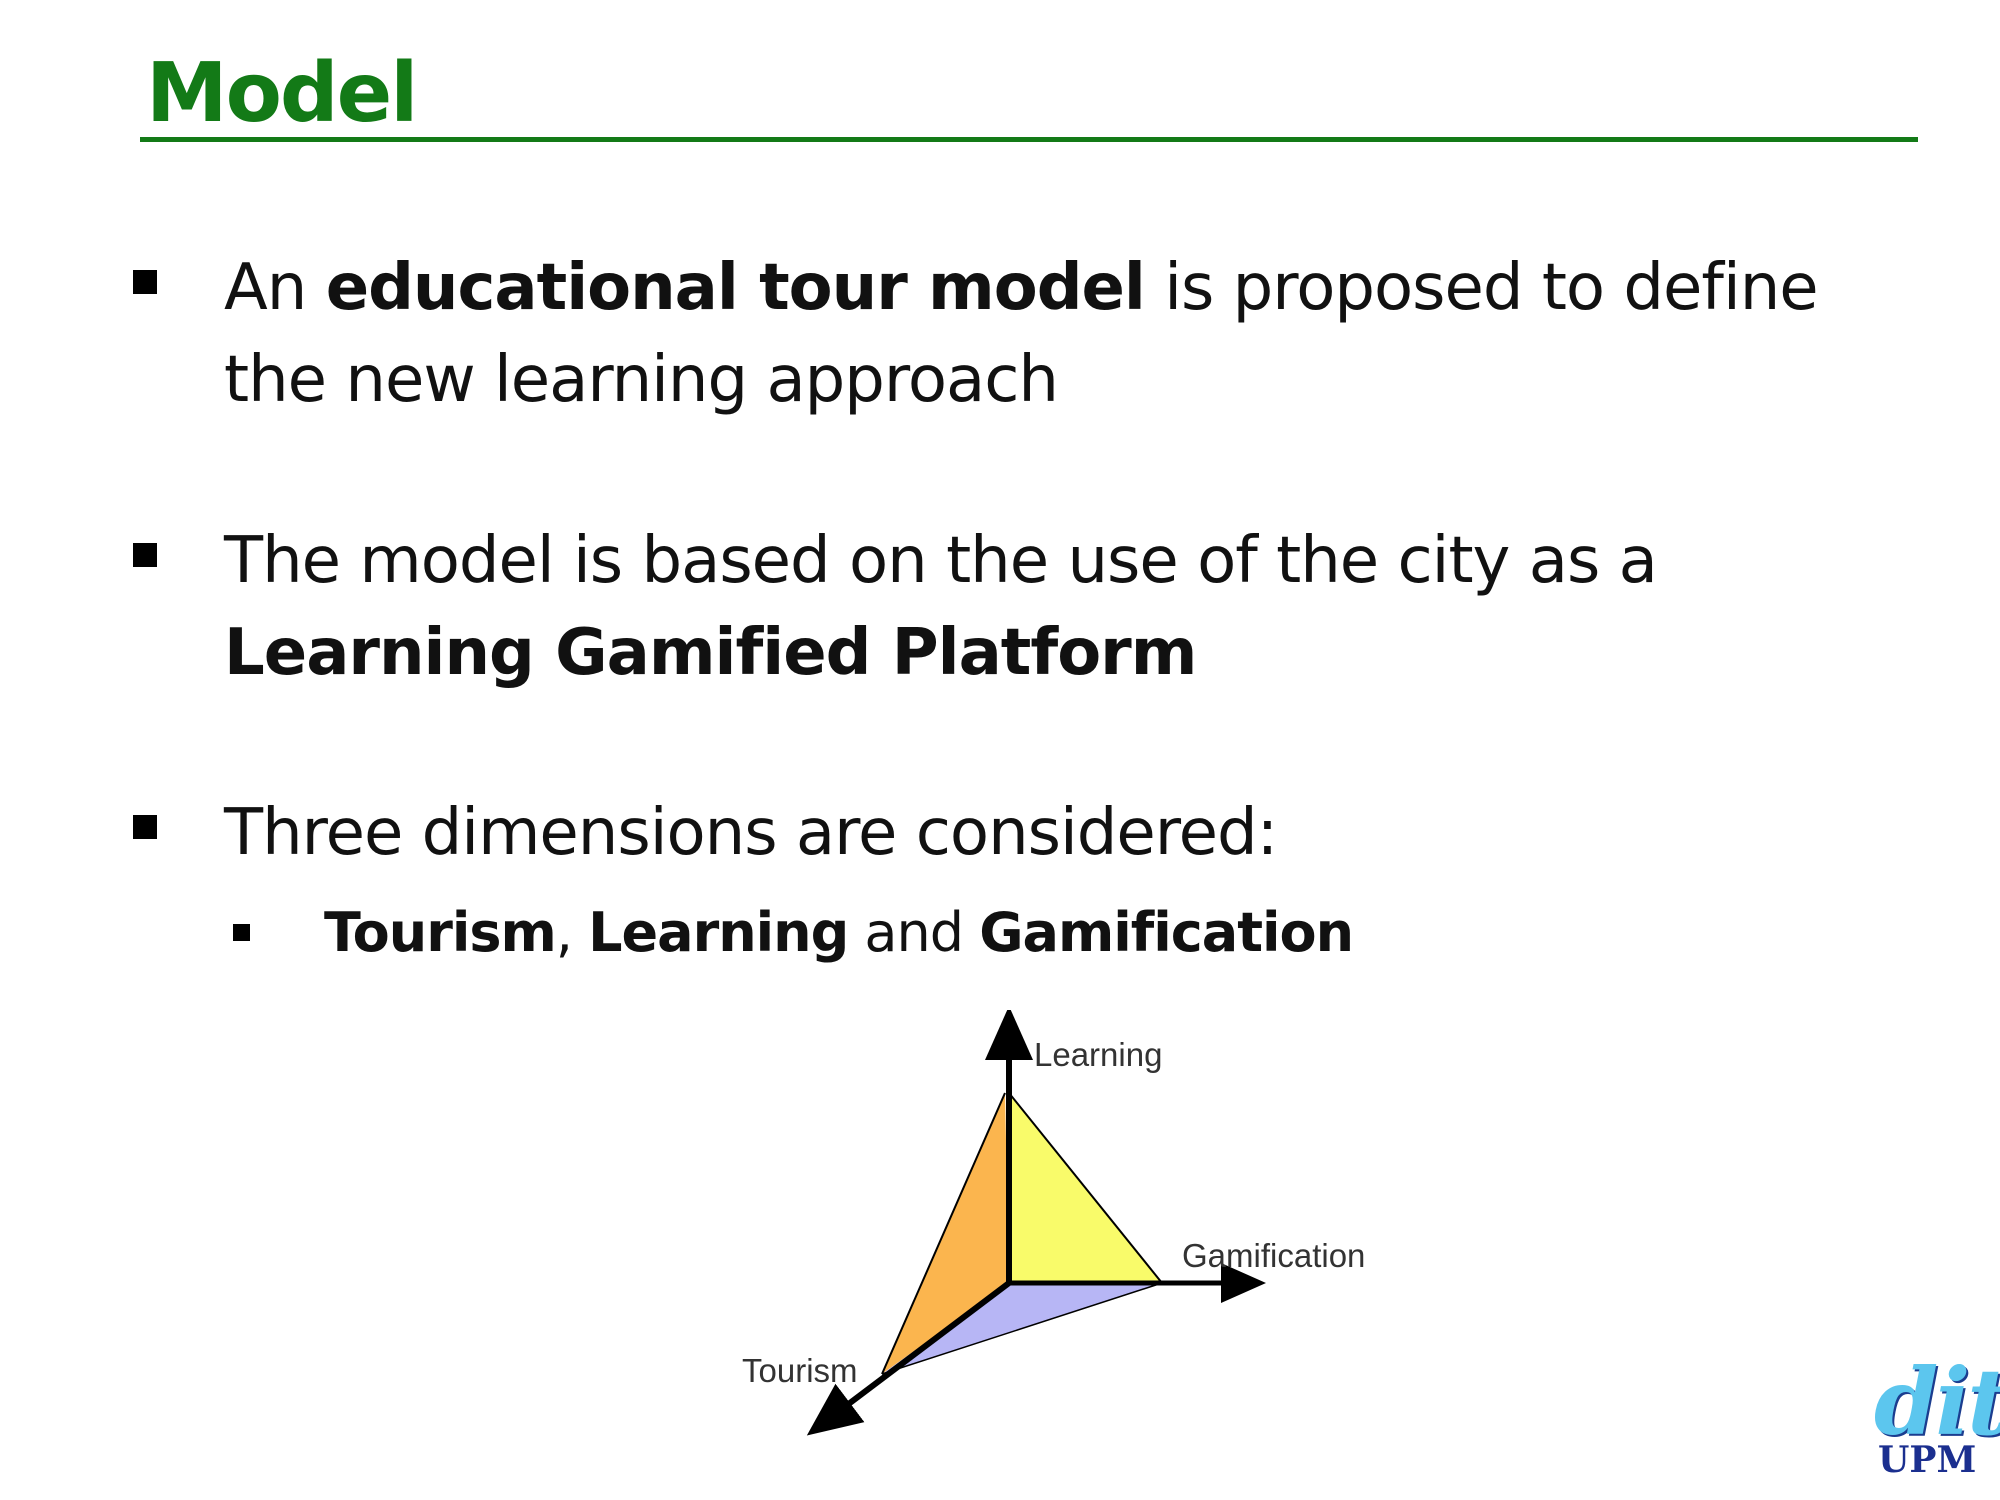  Describe the element at coordinates (1481, 288) in the screenshot. I see `bullet-1-post: is proposed to define` at that location.